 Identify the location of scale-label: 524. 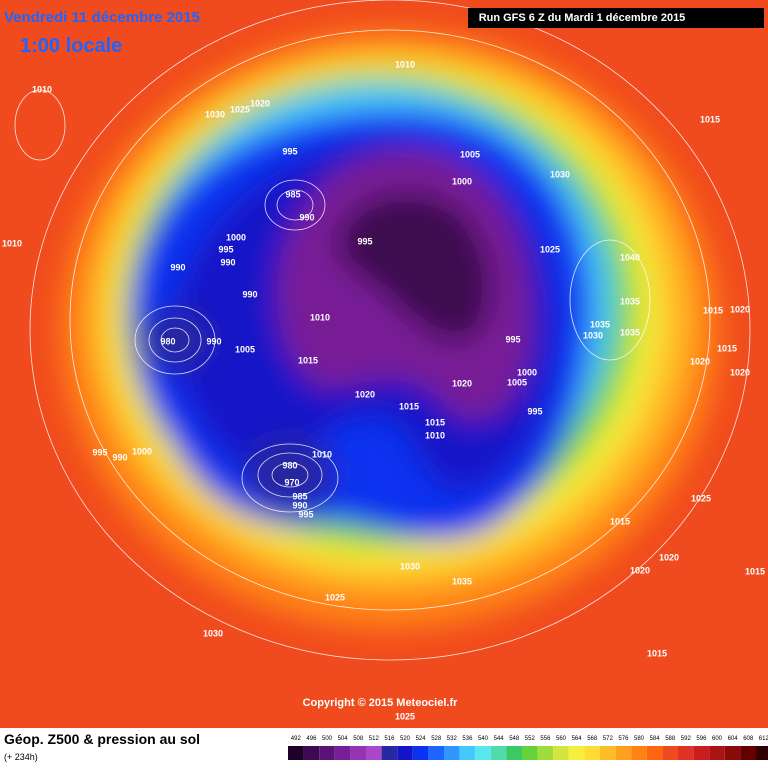
(421, 739).